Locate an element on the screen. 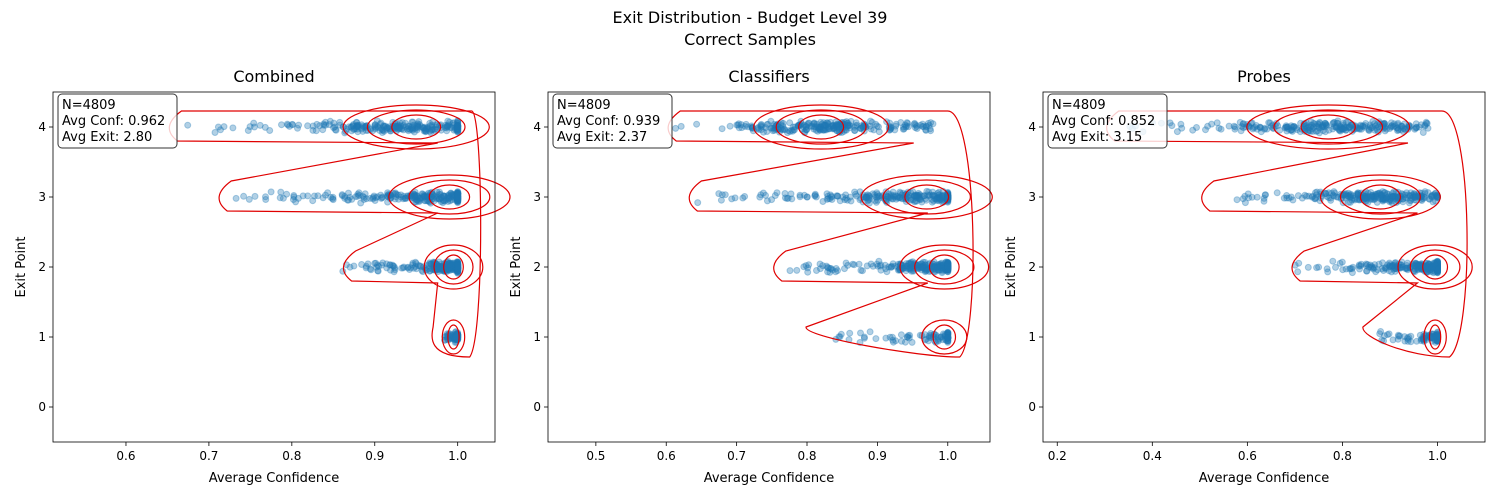 The width and height of the screenshot is (1500, 500). x-tick-label: 1.0 is located at coordinates (947, 456).